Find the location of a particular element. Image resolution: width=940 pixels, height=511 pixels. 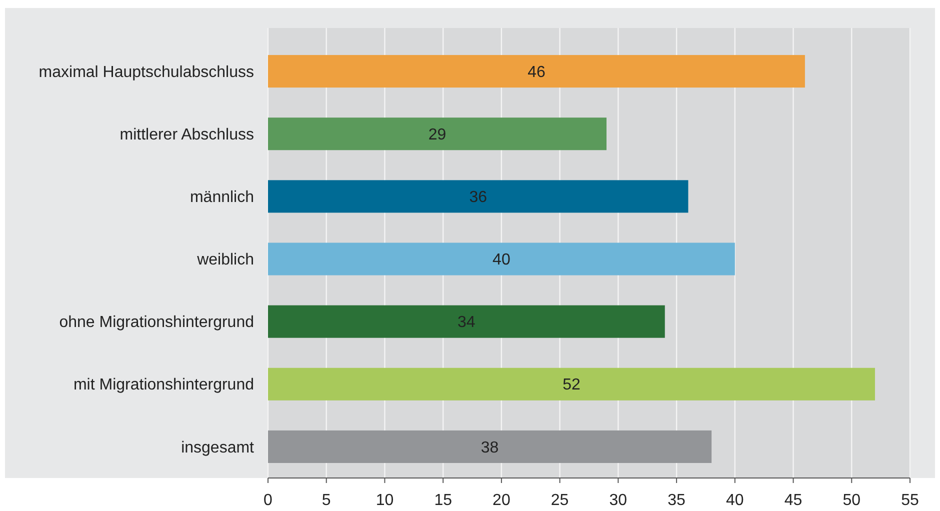

x-tick-label: 45 is located at coordinates (793, 500).